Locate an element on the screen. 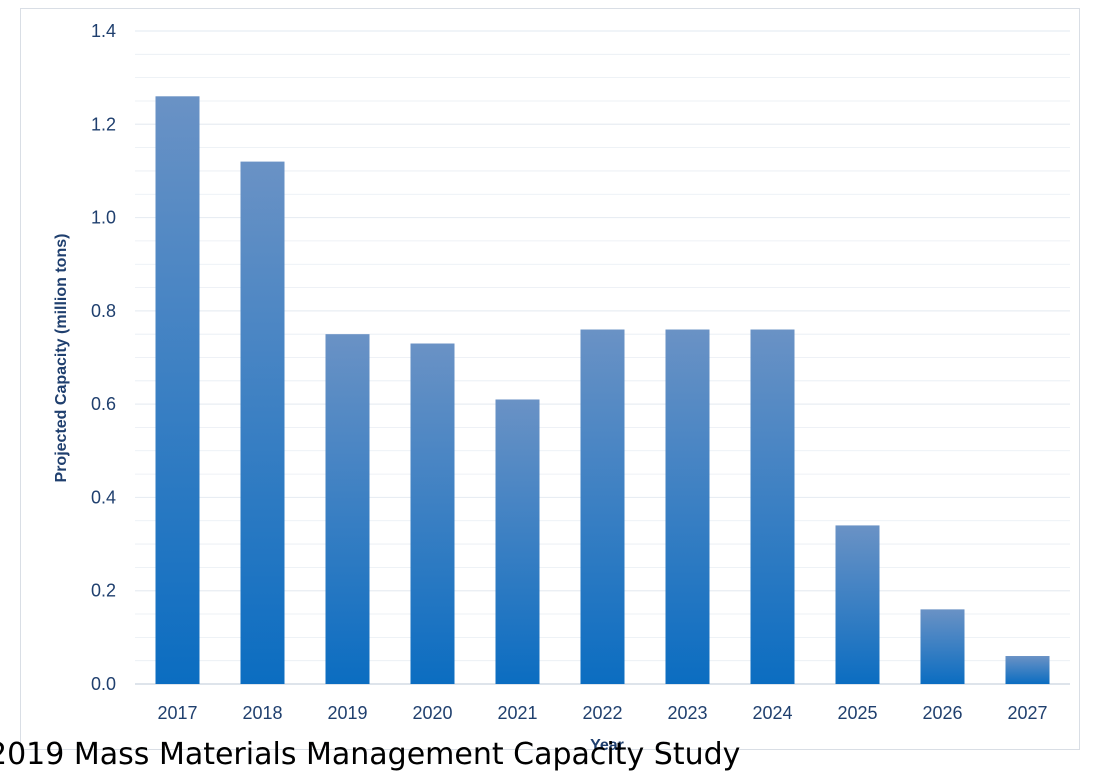  y-tick-label: 0.0 is located at coordinates (103, 684).